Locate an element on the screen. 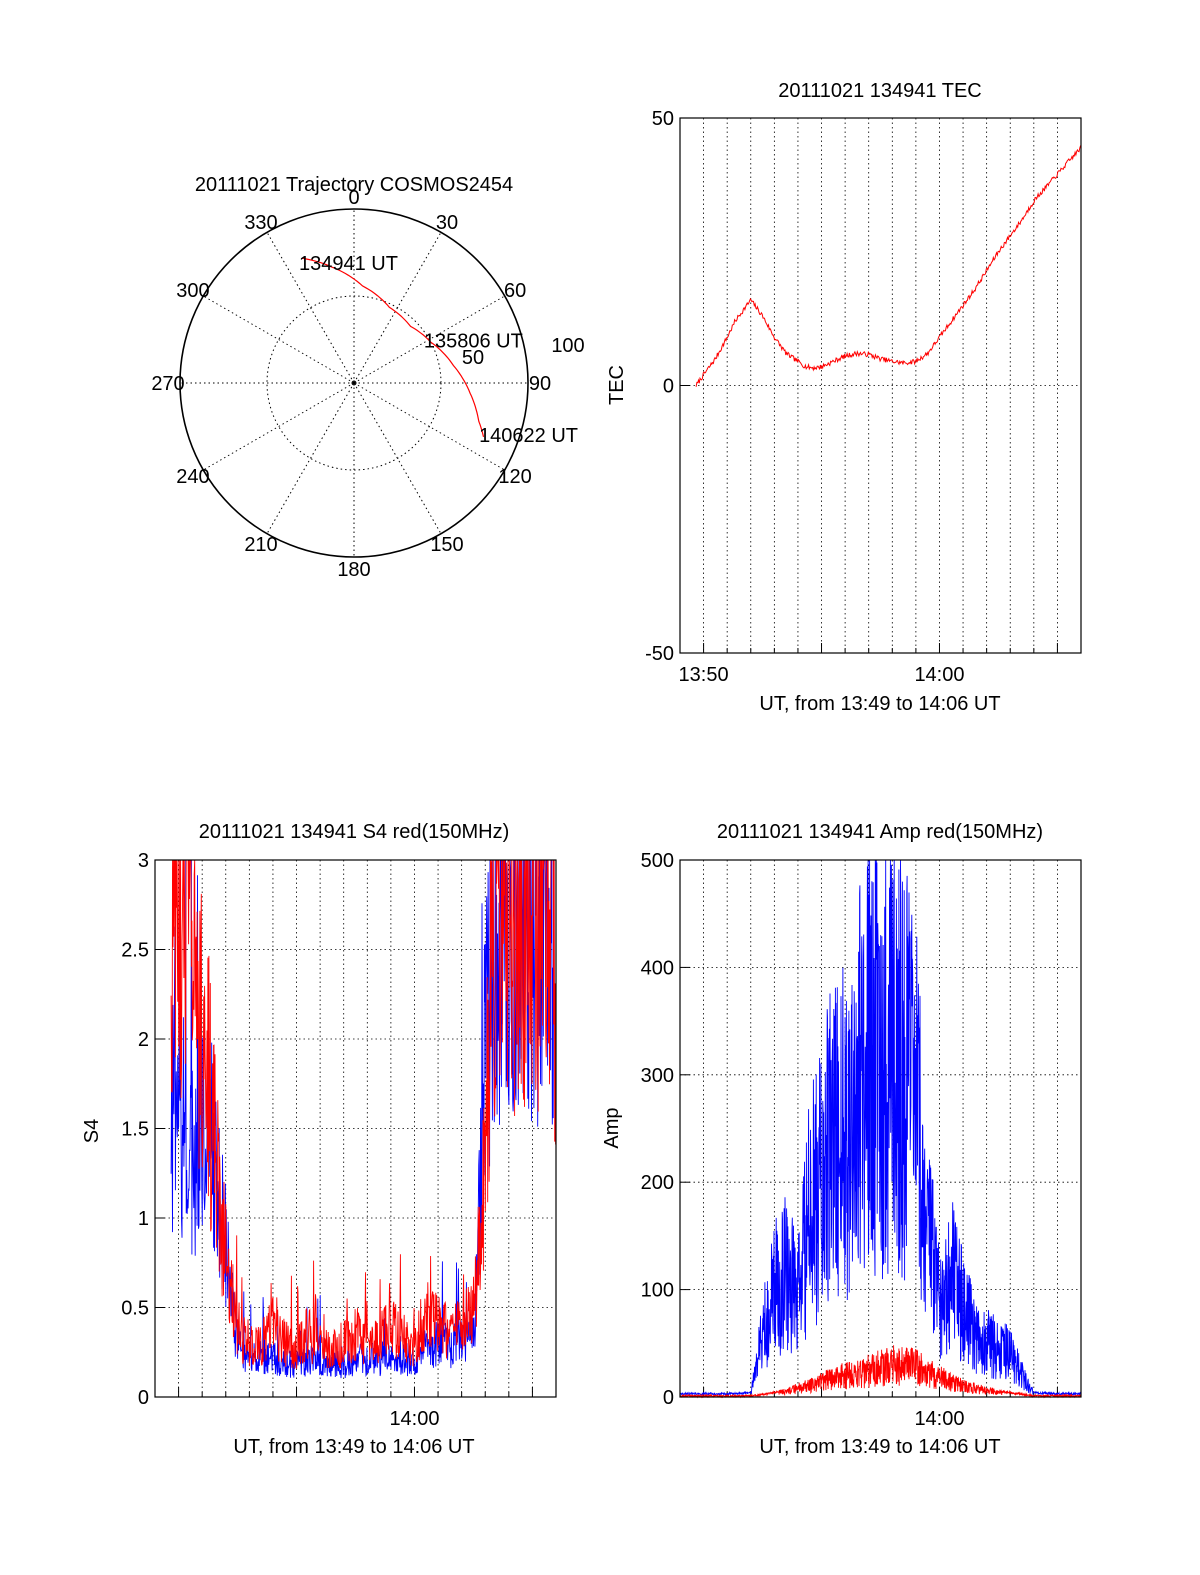  x-tick-label: 13:50 is located at coordinates (704, 675).